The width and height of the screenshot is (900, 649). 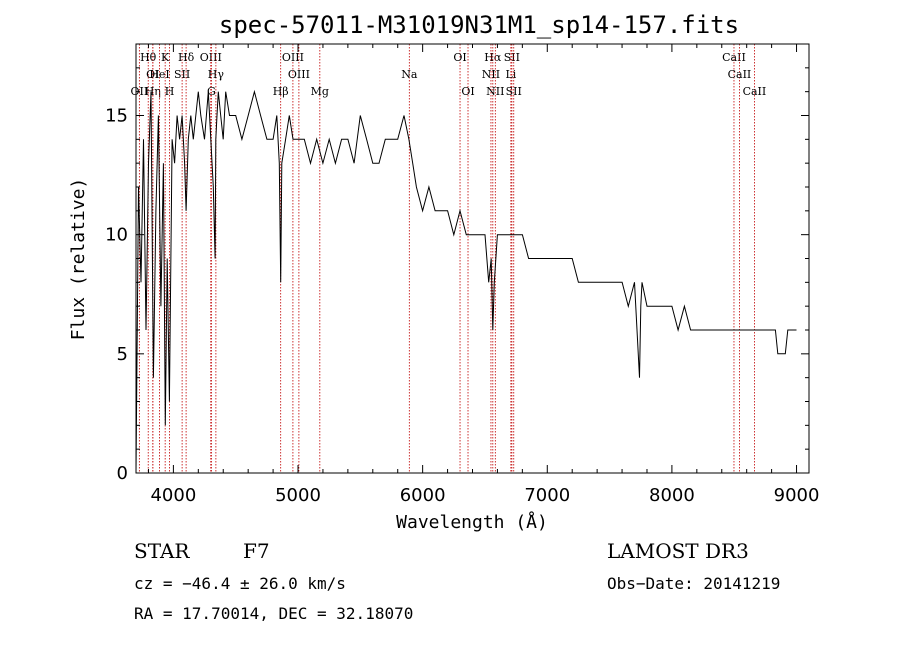 I want to click on redshift-velocity: cz = −46.4 ± 26.0 km/s, so click(x=240, y=583).